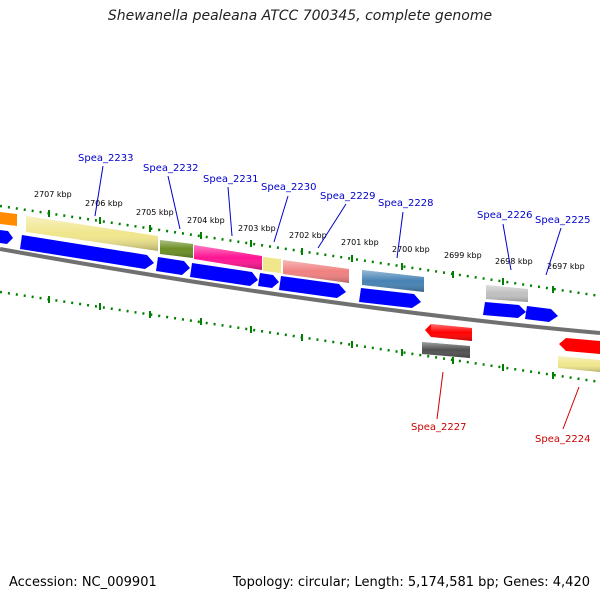 This screenshot has width=600, height=600. Describe the element at coordinates (257, 228) in the screenshot. I see `kbp-label: 2703 kbp` at that location.